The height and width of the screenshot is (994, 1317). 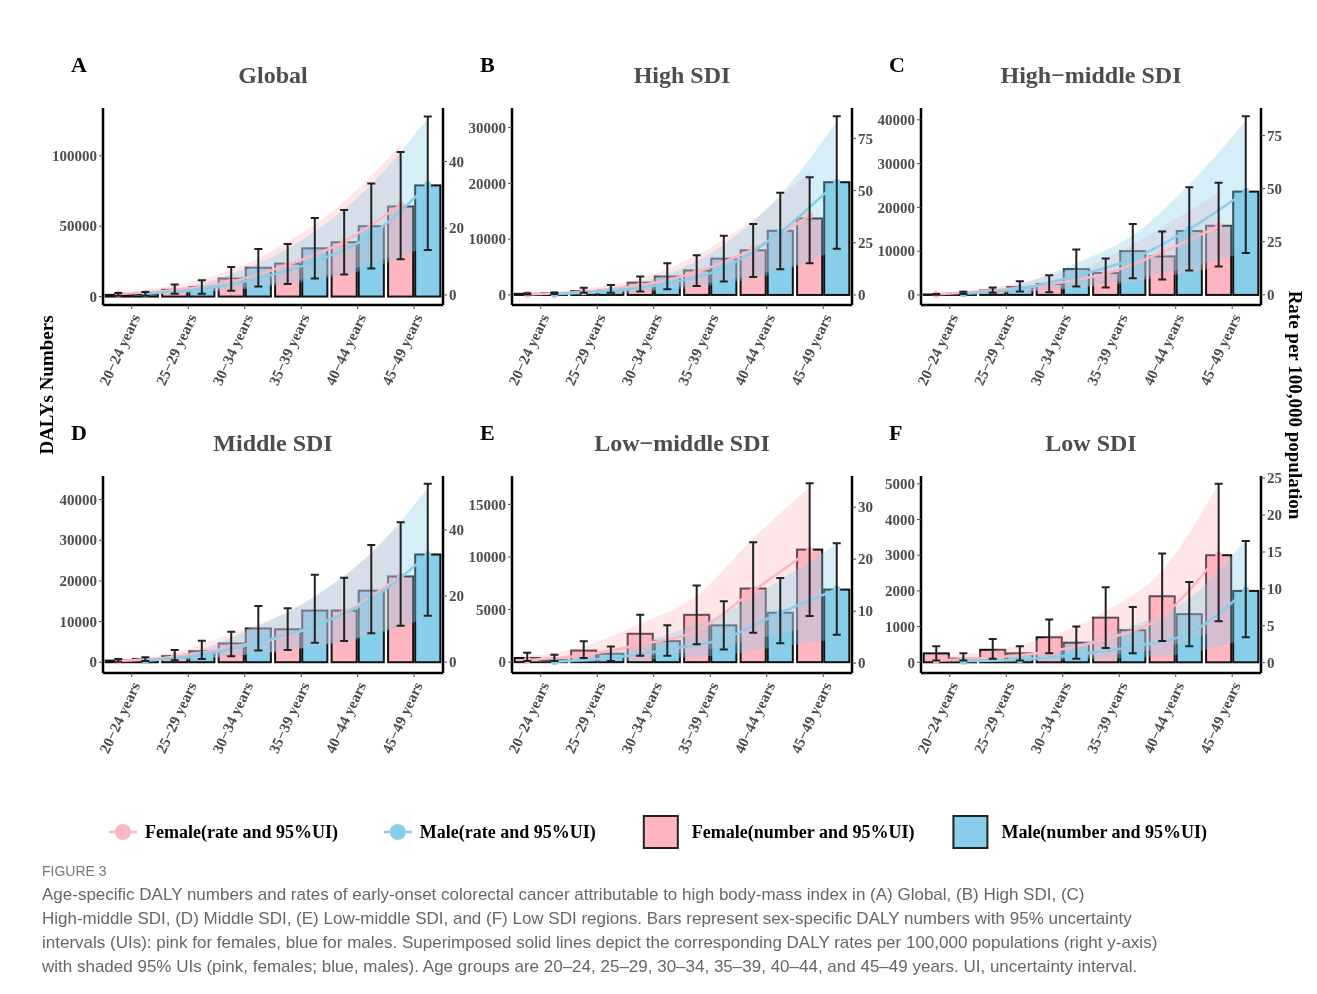 I want to click on text: B, so click(x=487, y=64).